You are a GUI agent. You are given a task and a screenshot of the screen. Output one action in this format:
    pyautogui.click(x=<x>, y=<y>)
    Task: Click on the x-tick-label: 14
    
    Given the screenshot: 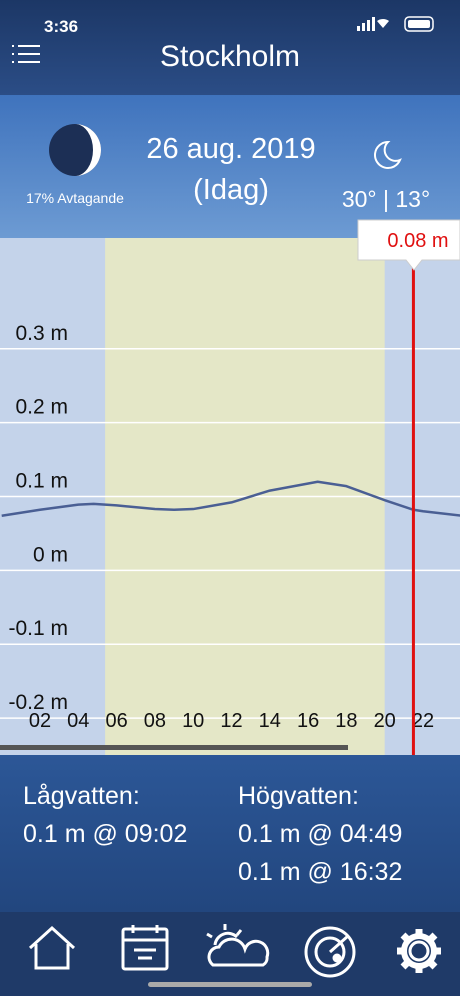 What is the action you would take?
    pyautogui.click(x=270, y=721)
    